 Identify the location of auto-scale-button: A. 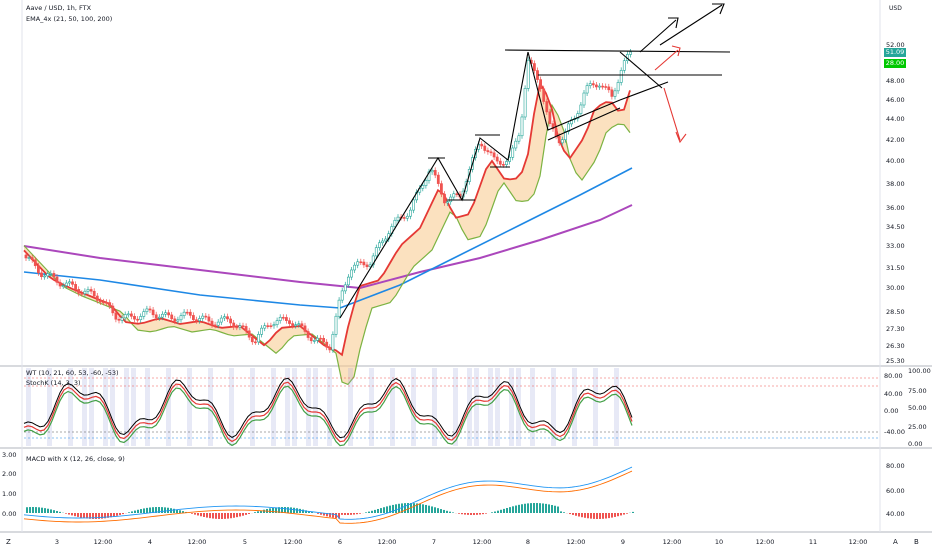
(895, 542).